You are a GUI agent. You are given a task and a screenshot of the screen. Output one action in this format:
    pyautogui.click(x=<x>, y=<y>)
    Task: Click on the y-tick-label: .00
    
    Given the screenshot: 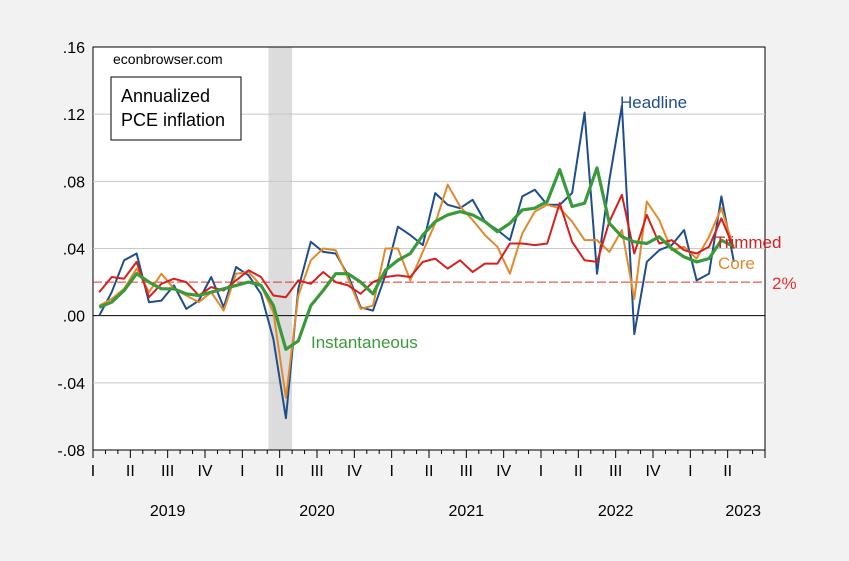 What is the action you would take?
    pyautogui.click(x=74, y=317)
    